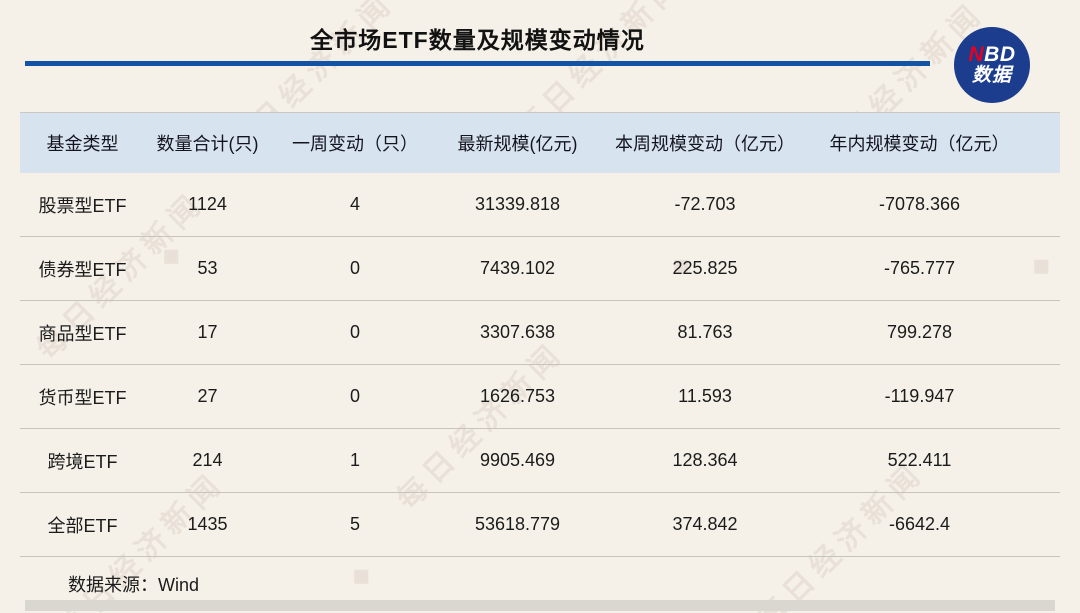 This screenshot has height=613, width=1080. Describe the element at coordinates (354, 524) in the screenshot. I see `value-cell: 5` at that location.